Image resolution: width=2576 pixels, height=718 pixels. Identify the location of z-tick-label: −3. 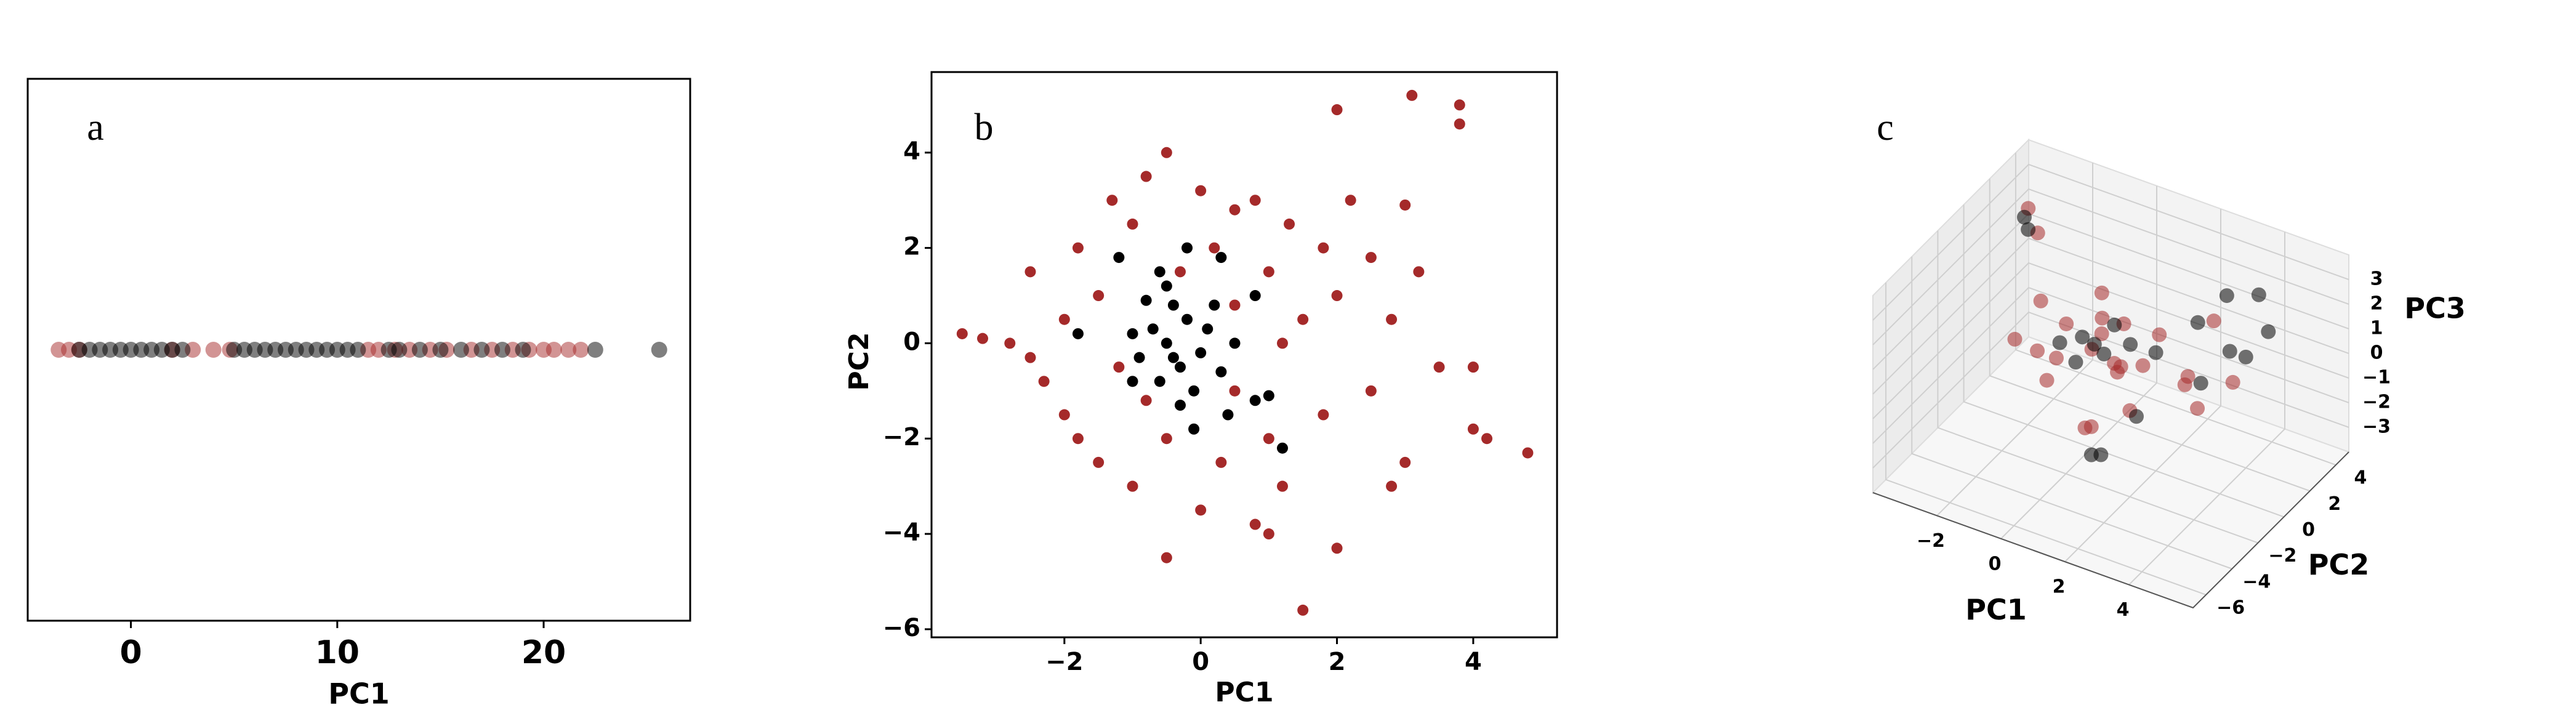
(2376, 427).